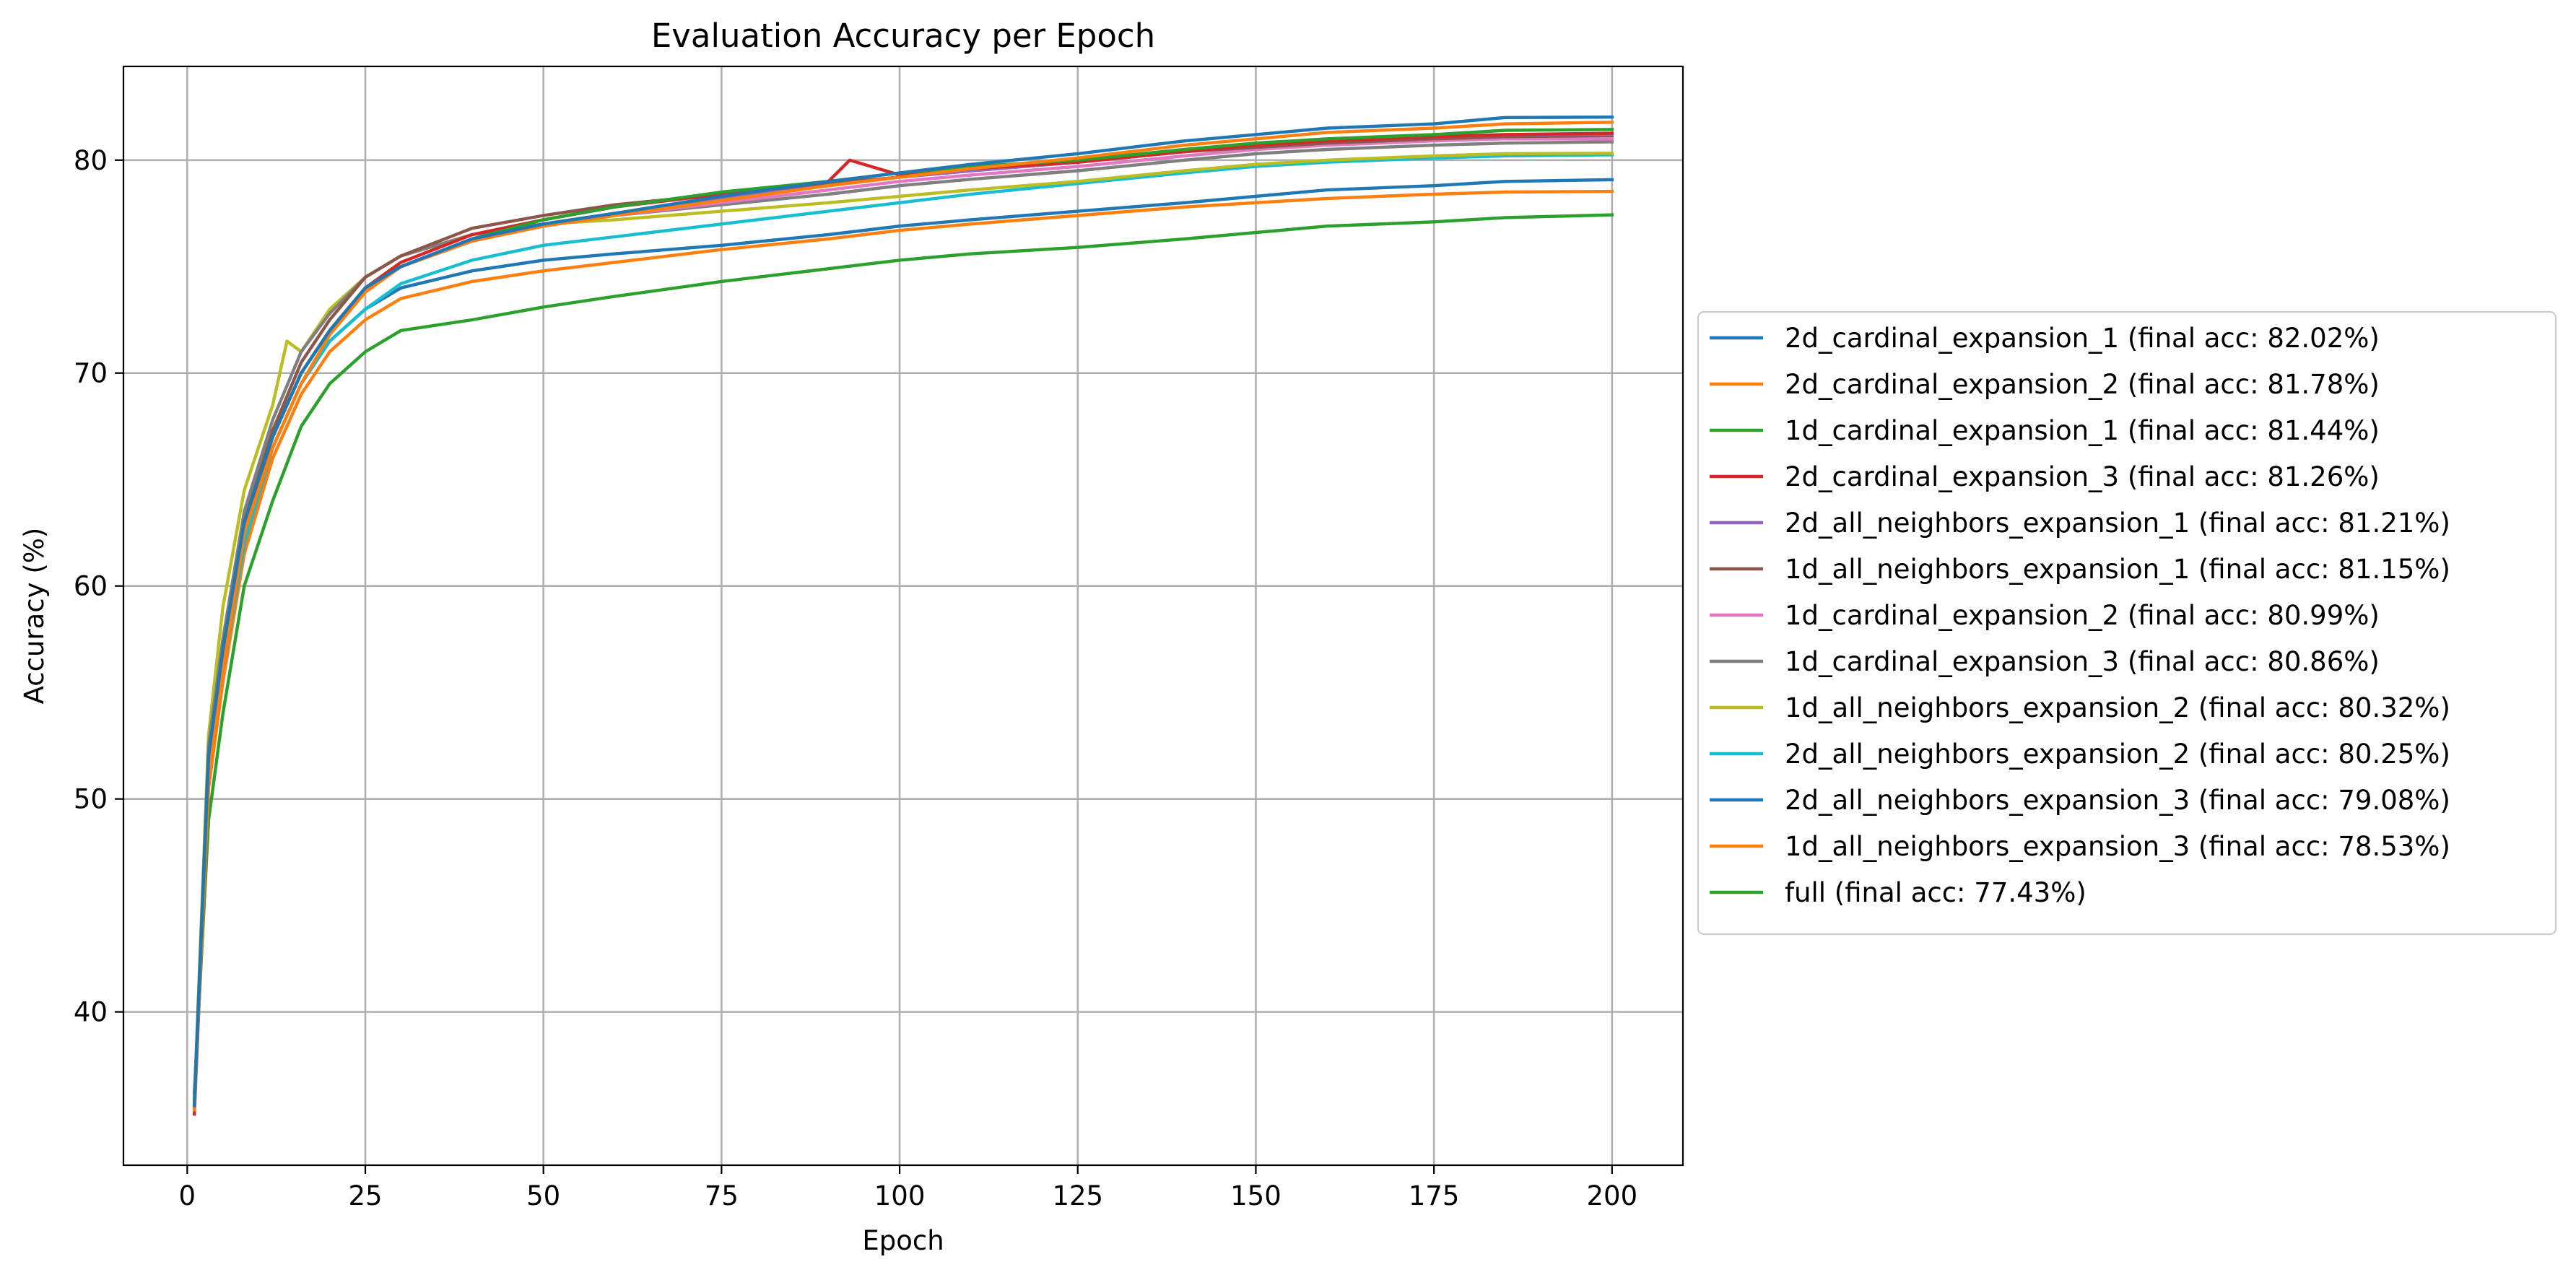  What do you see at coordinates (722, 1195) in the screenshot?
I see `x-tick-label: 75` at bounding box center [722, 1195].